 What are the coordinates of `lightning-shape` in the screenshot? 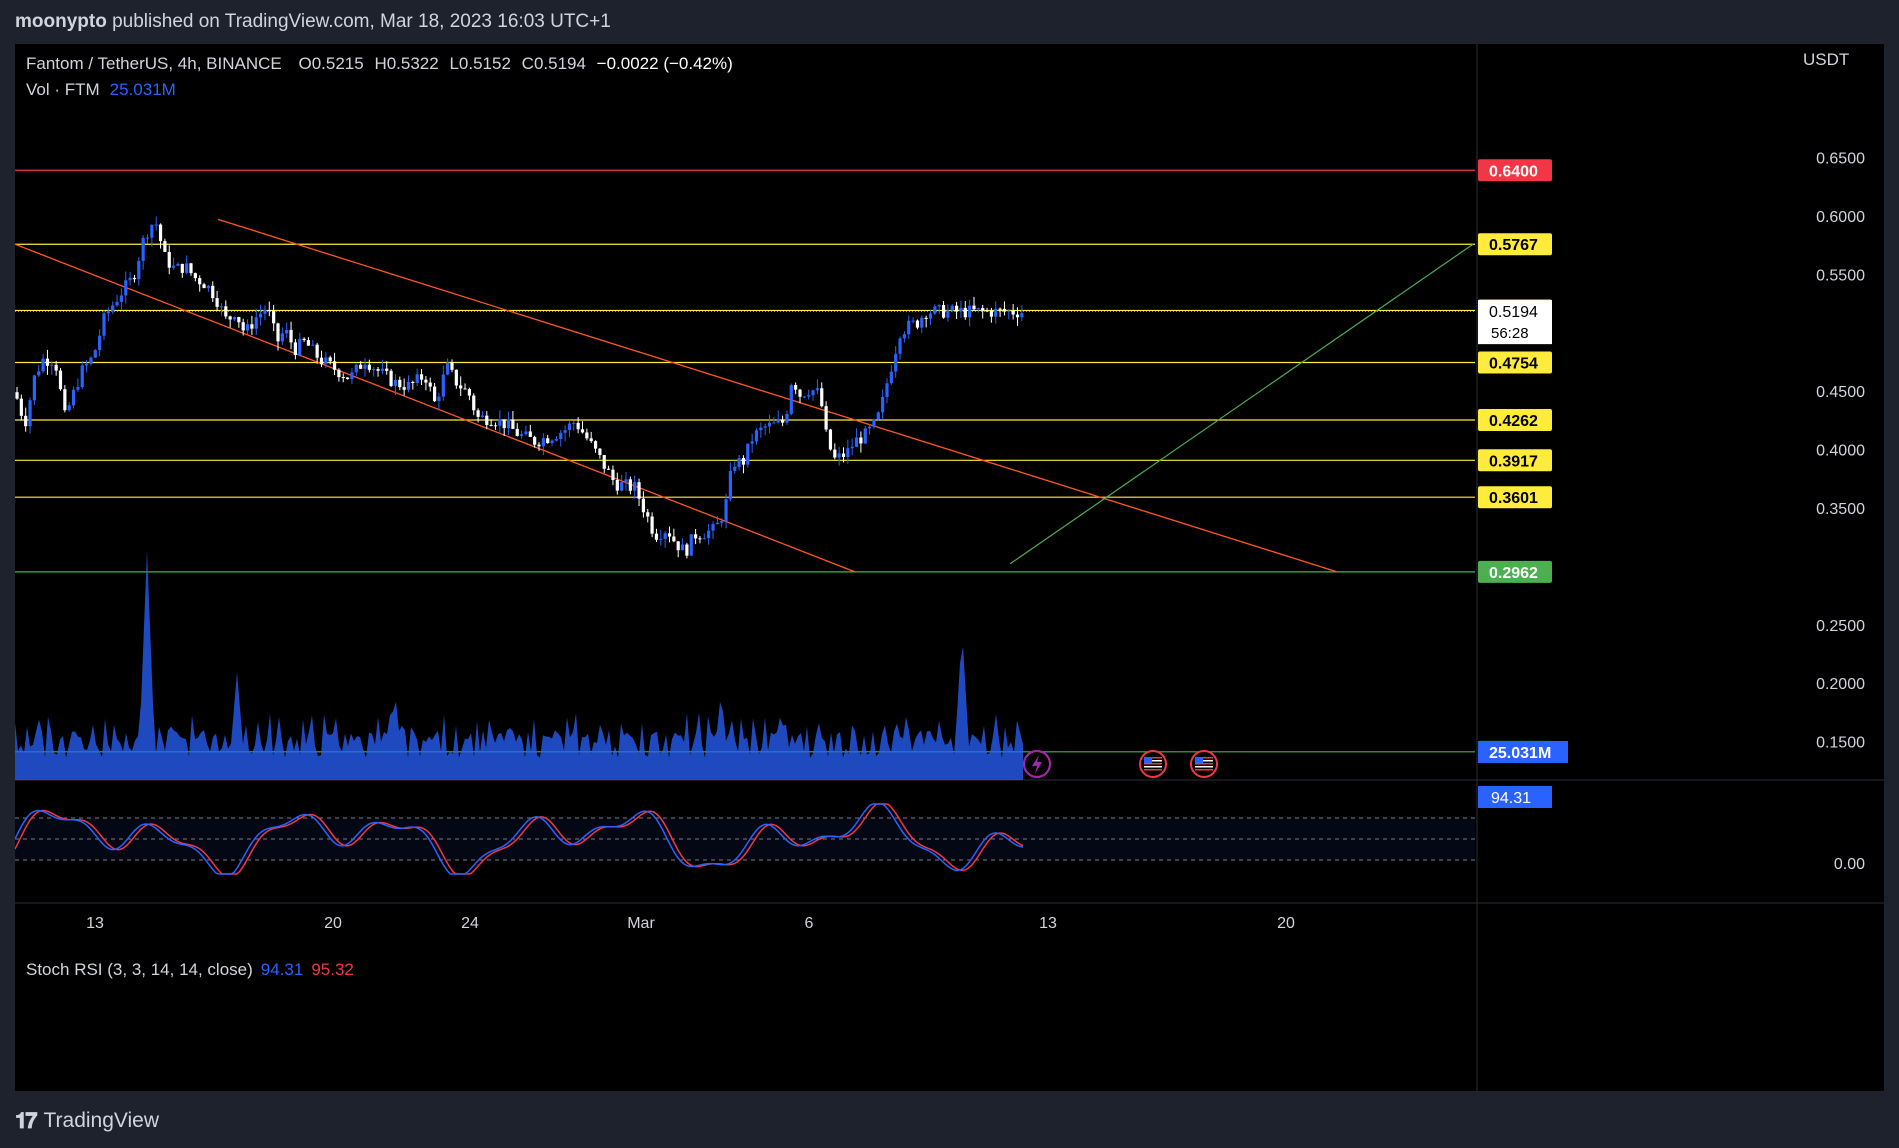 It's located at (1037, 764).